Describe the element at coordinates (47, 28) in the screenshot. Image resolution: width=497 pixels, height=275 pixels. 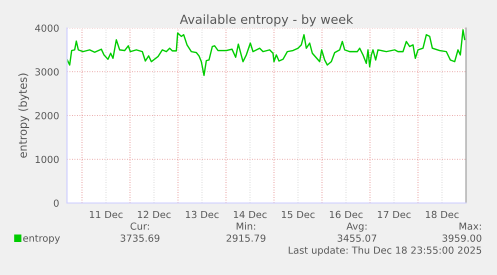
I see `y-tick-label: 4000` at that location.